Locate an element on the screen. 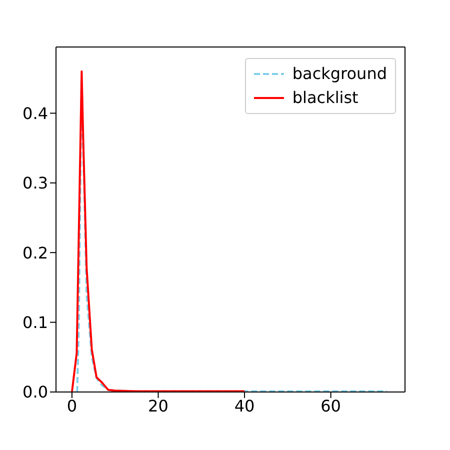  x-tick-label: 60 is located at coordinates (330, 406).